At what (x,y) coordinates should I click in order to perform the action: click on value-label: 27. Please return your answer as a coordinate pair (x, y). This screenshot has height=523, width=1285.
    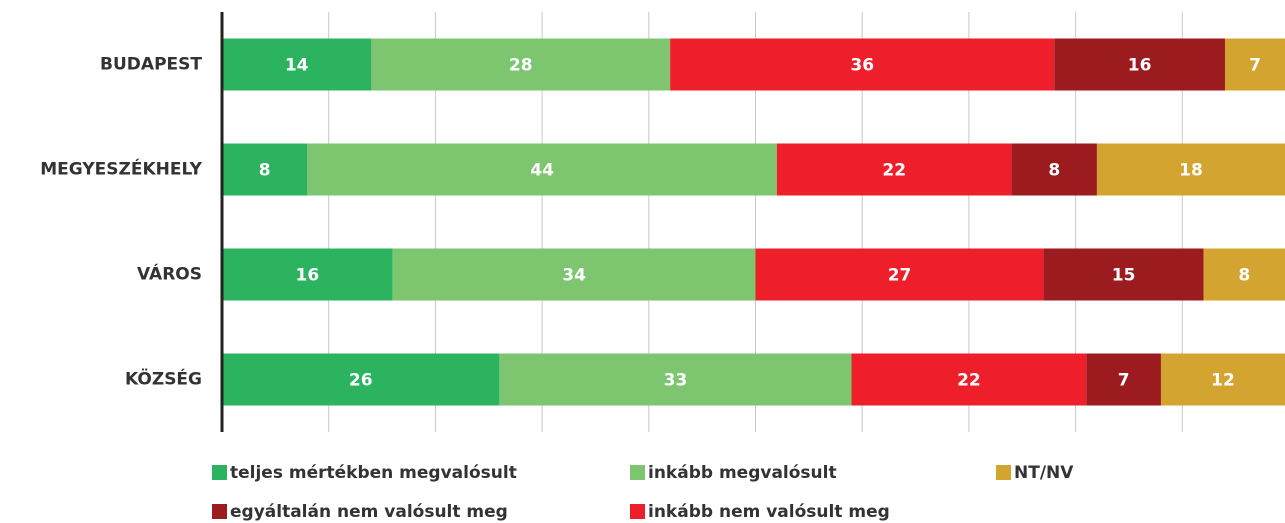
    Looking at the image, I should click on (900, 276).